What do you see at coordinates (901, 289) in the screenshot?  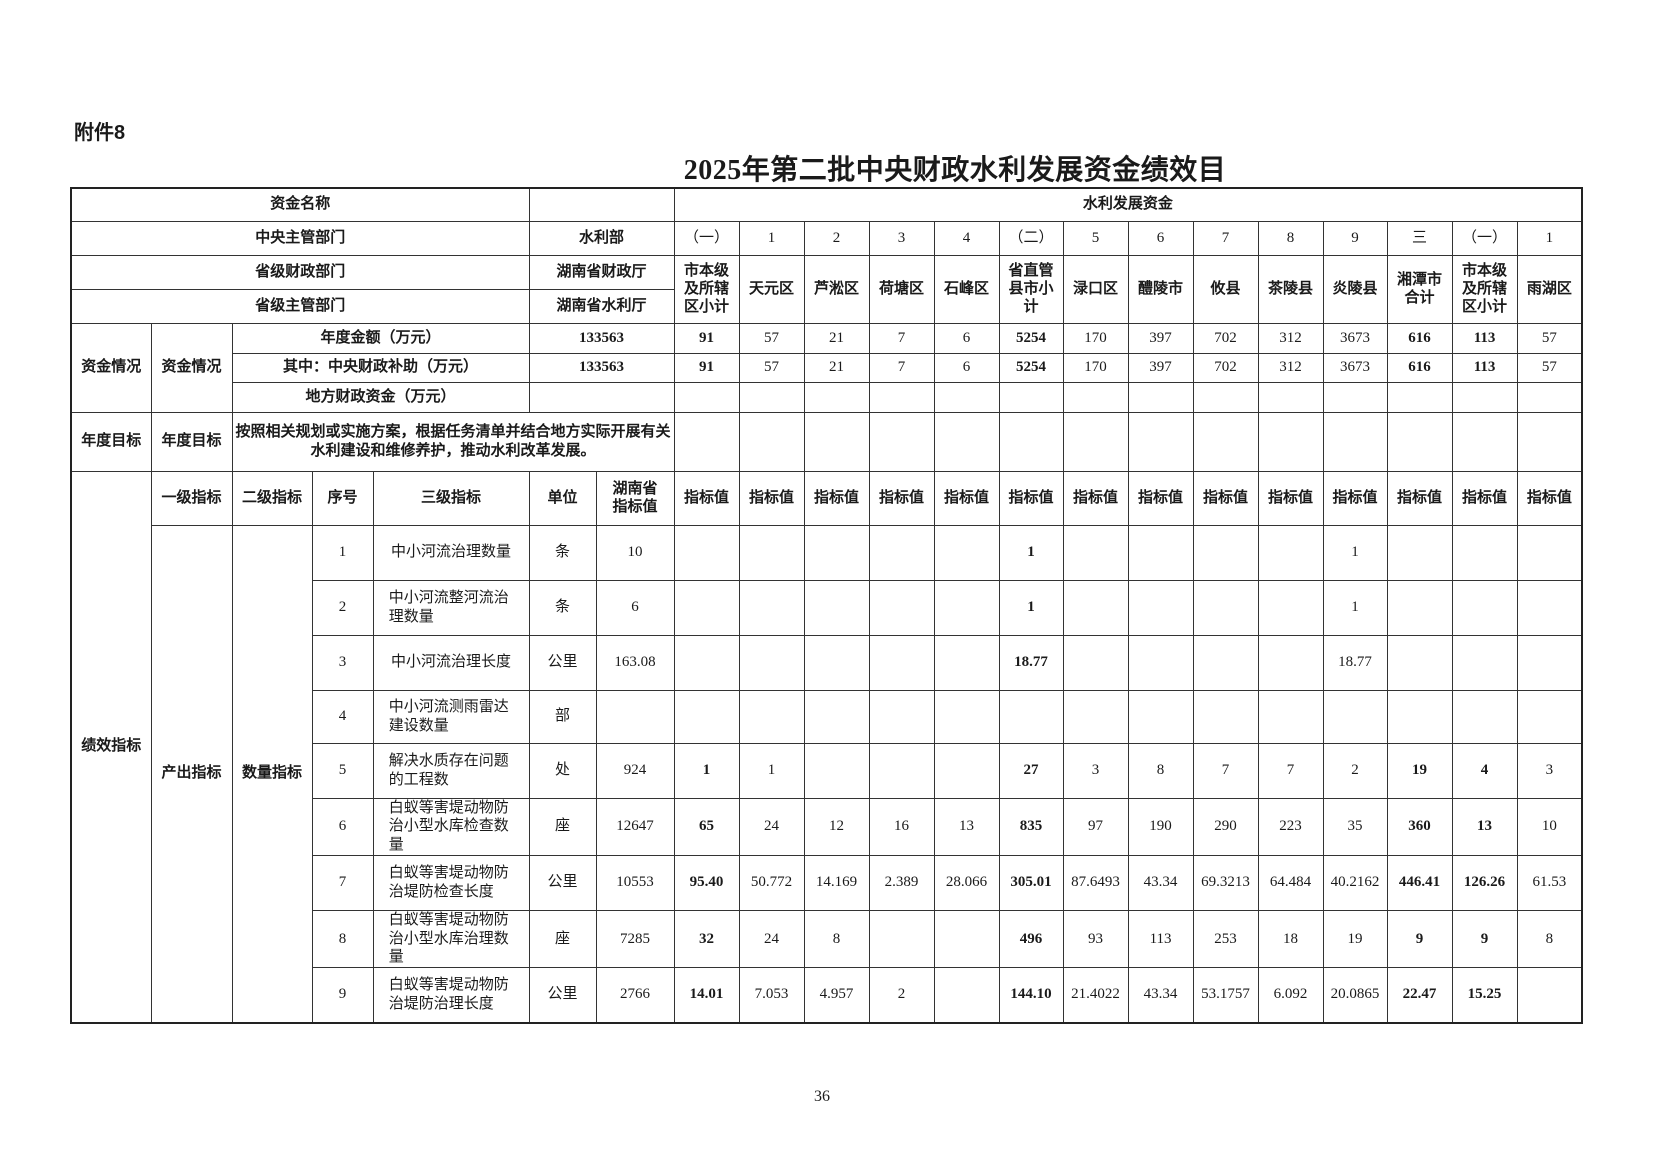 I see `region-name: 荷塘区` at bounding box center [901, 289].